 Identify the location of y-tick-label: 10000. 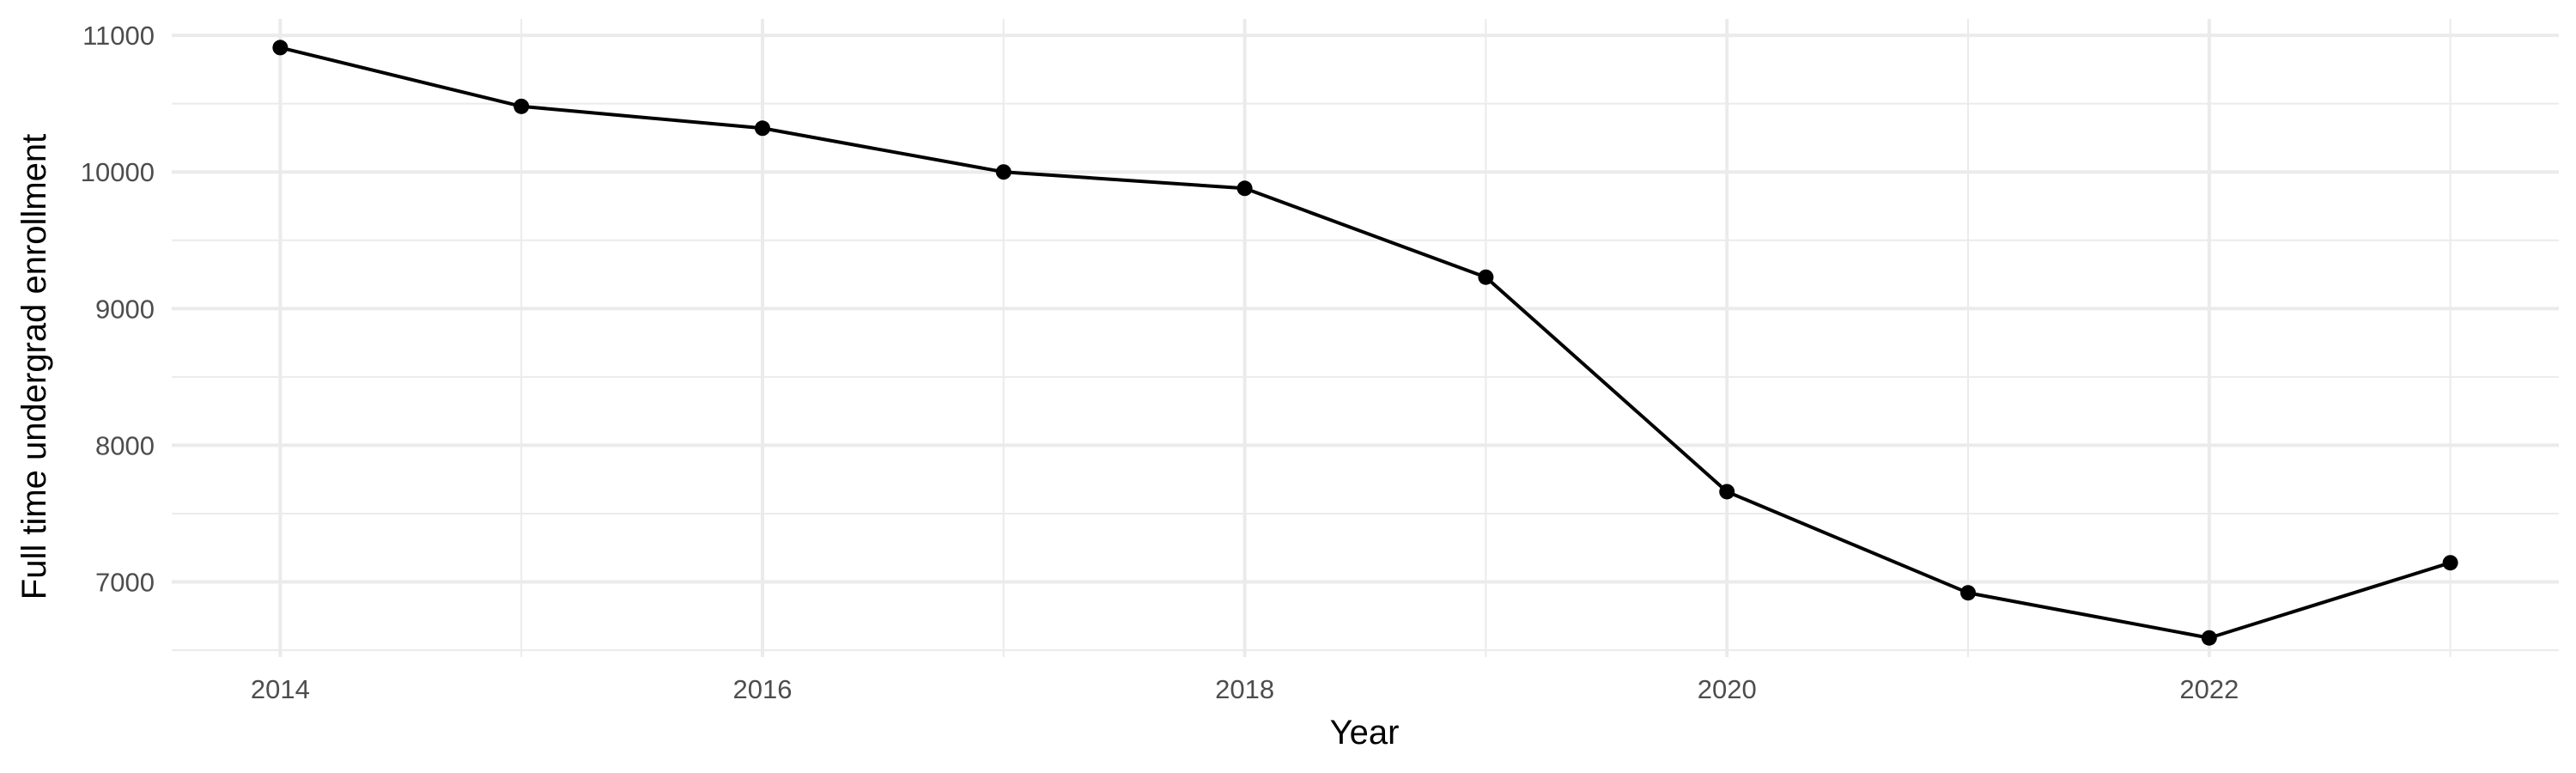
(118, 172).